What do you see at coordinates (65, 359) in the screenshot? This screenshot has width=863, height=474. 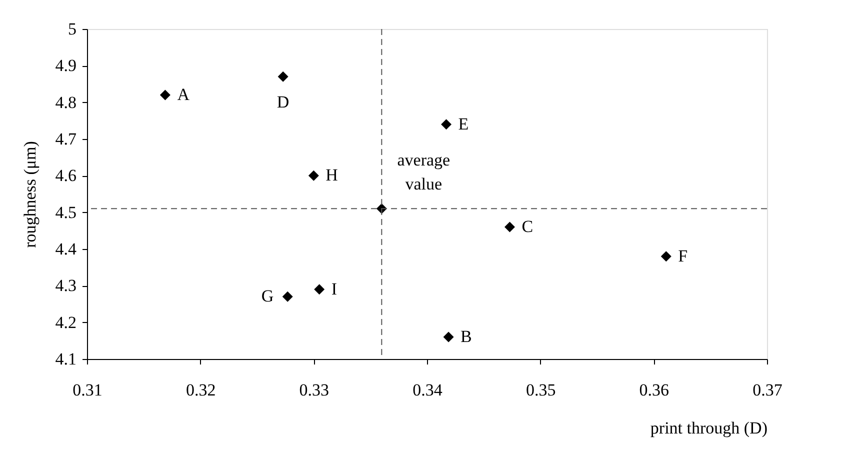 I see `y-tick-label: 4.1` at bounding box center [65, 359].